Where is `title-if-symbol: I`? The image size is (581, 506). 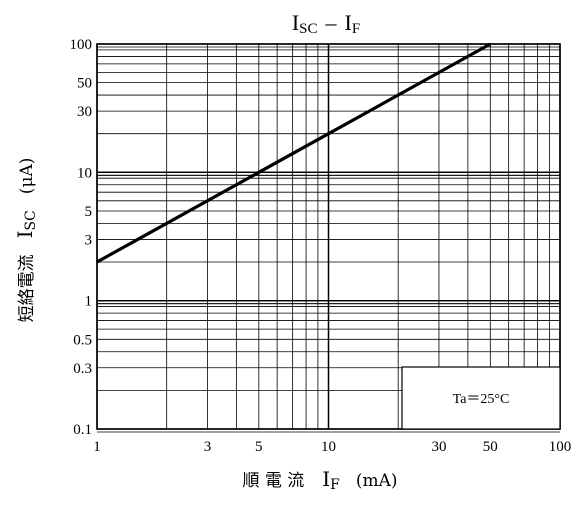 title-if-symbol: I is located at coordinates (348, 22).